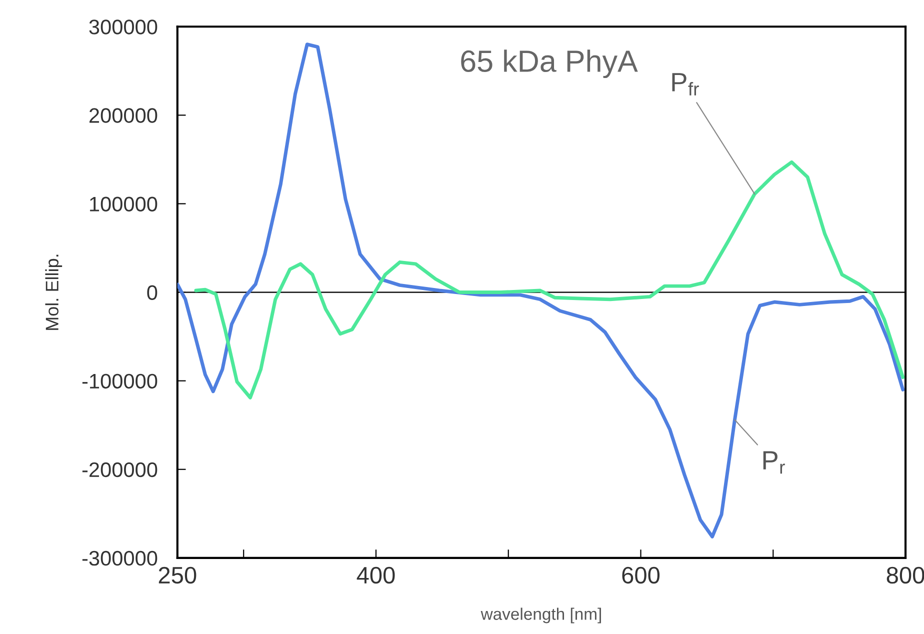 The width and height of the screenshot is (924, 634). Describe the element at coordinates (905, 575) in the screenshot. I see `x-tick-label: 800` at that location.